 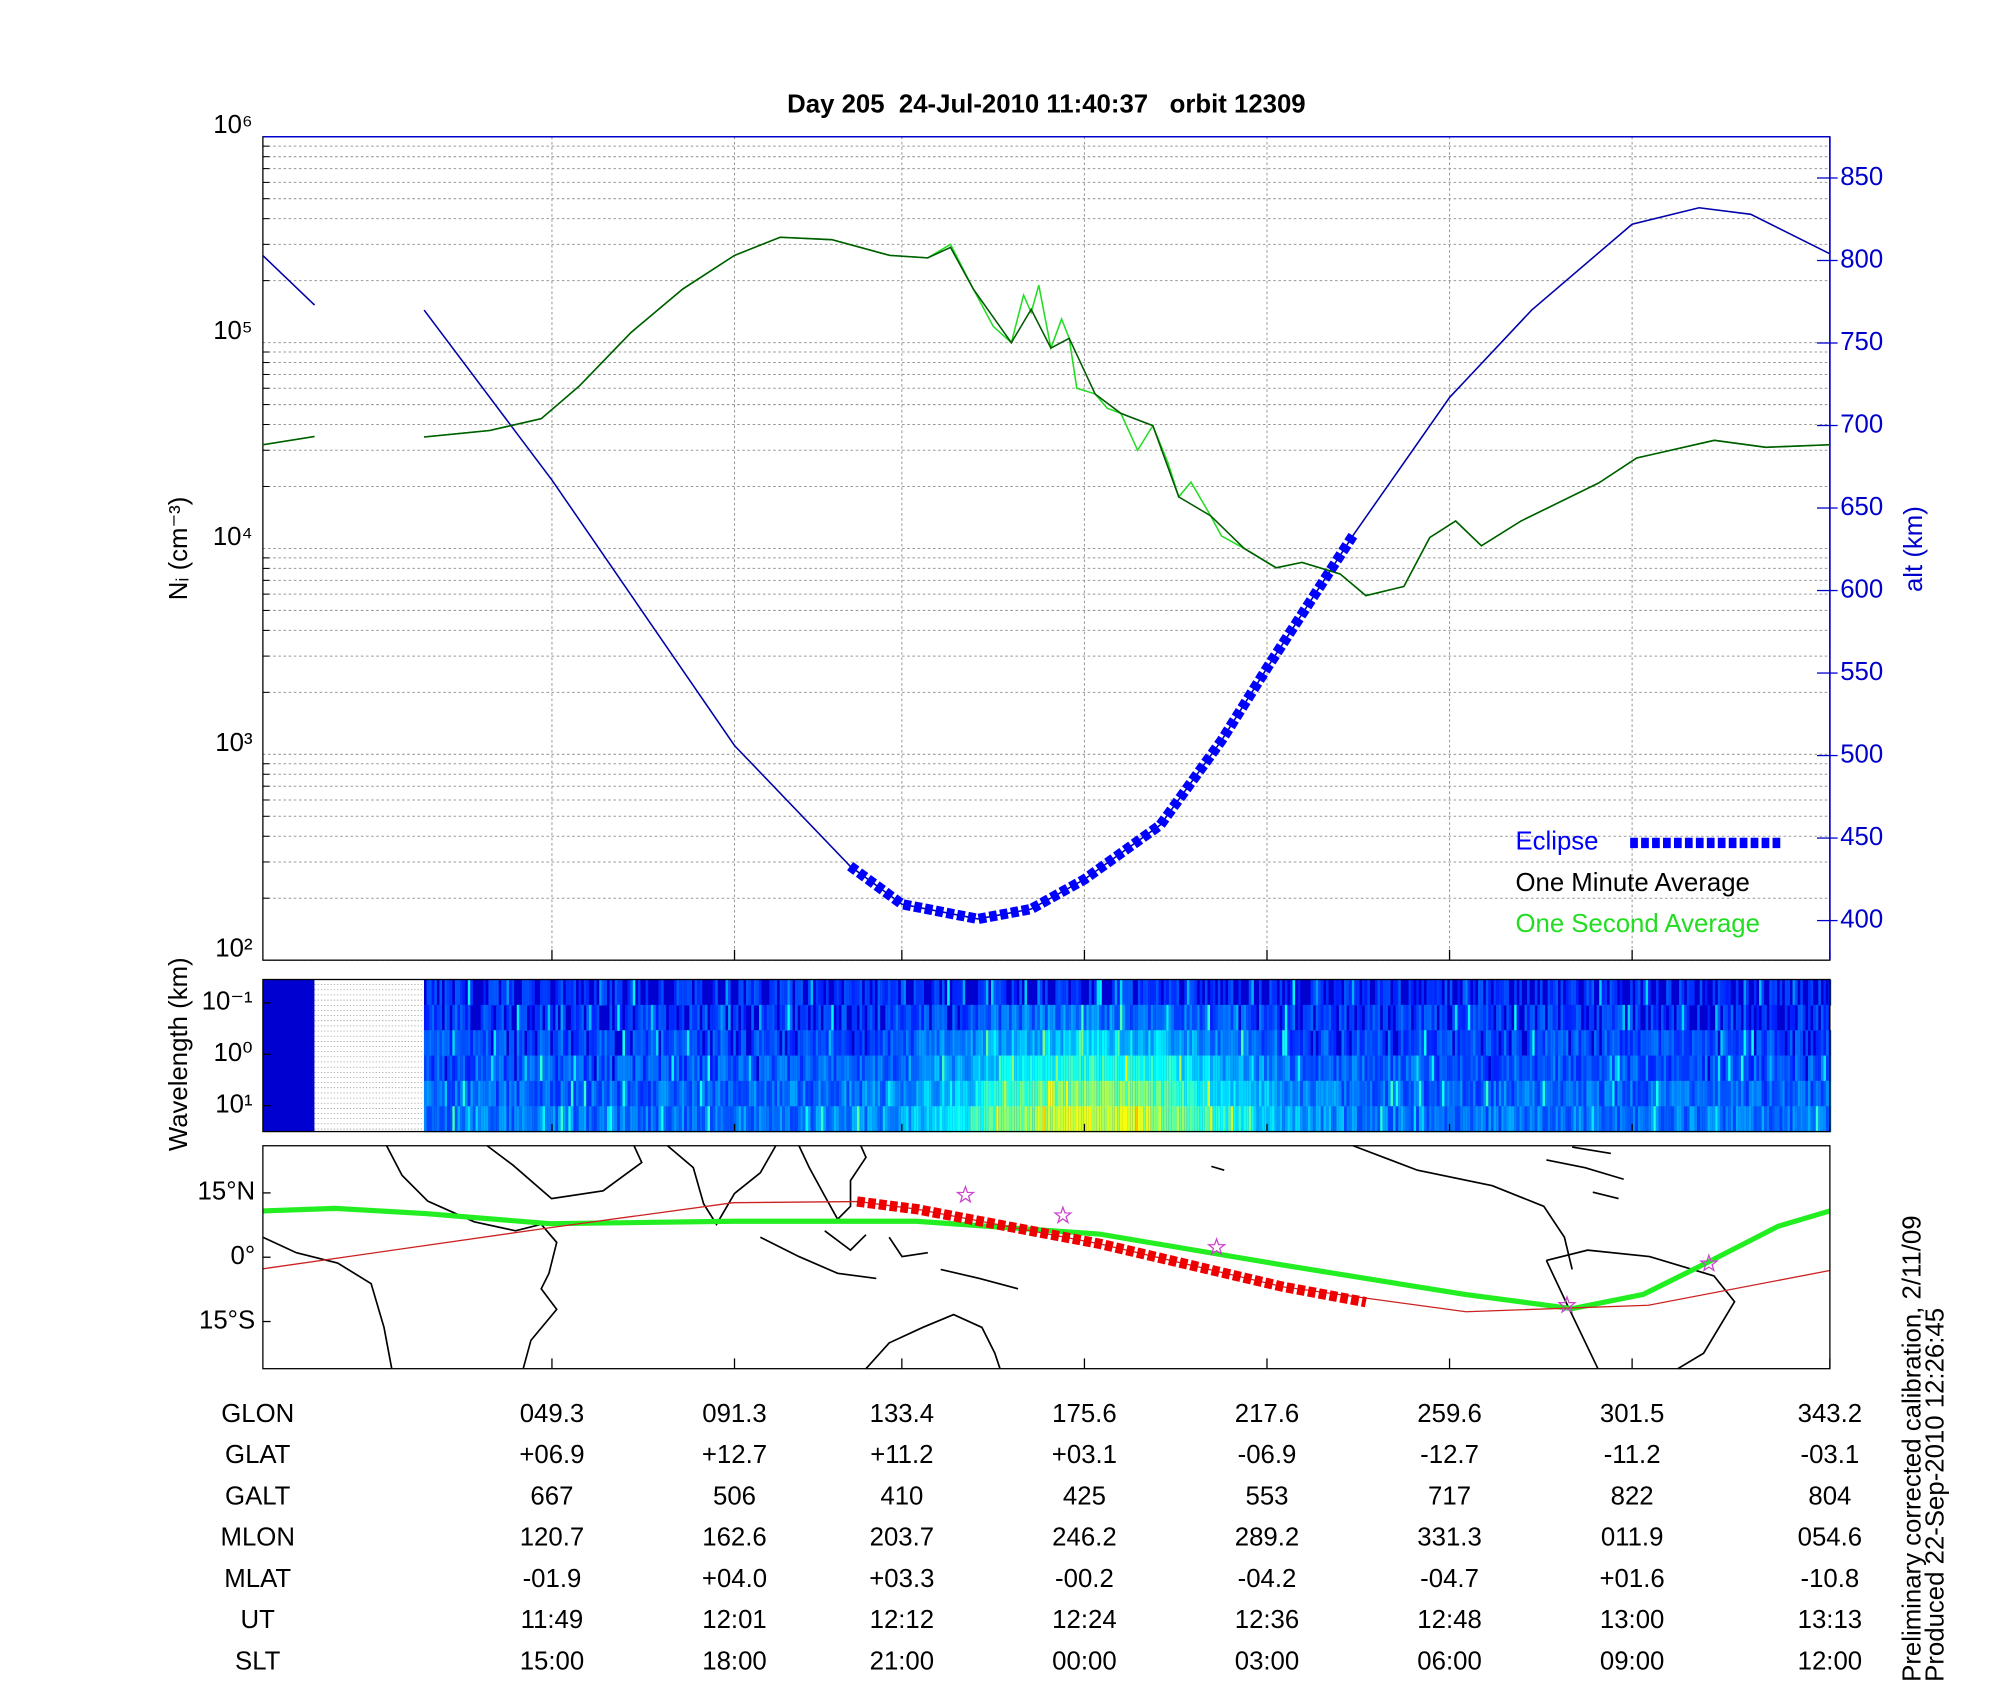 I want to click on table-cell: 11:49, so click(x=552, y=1620).